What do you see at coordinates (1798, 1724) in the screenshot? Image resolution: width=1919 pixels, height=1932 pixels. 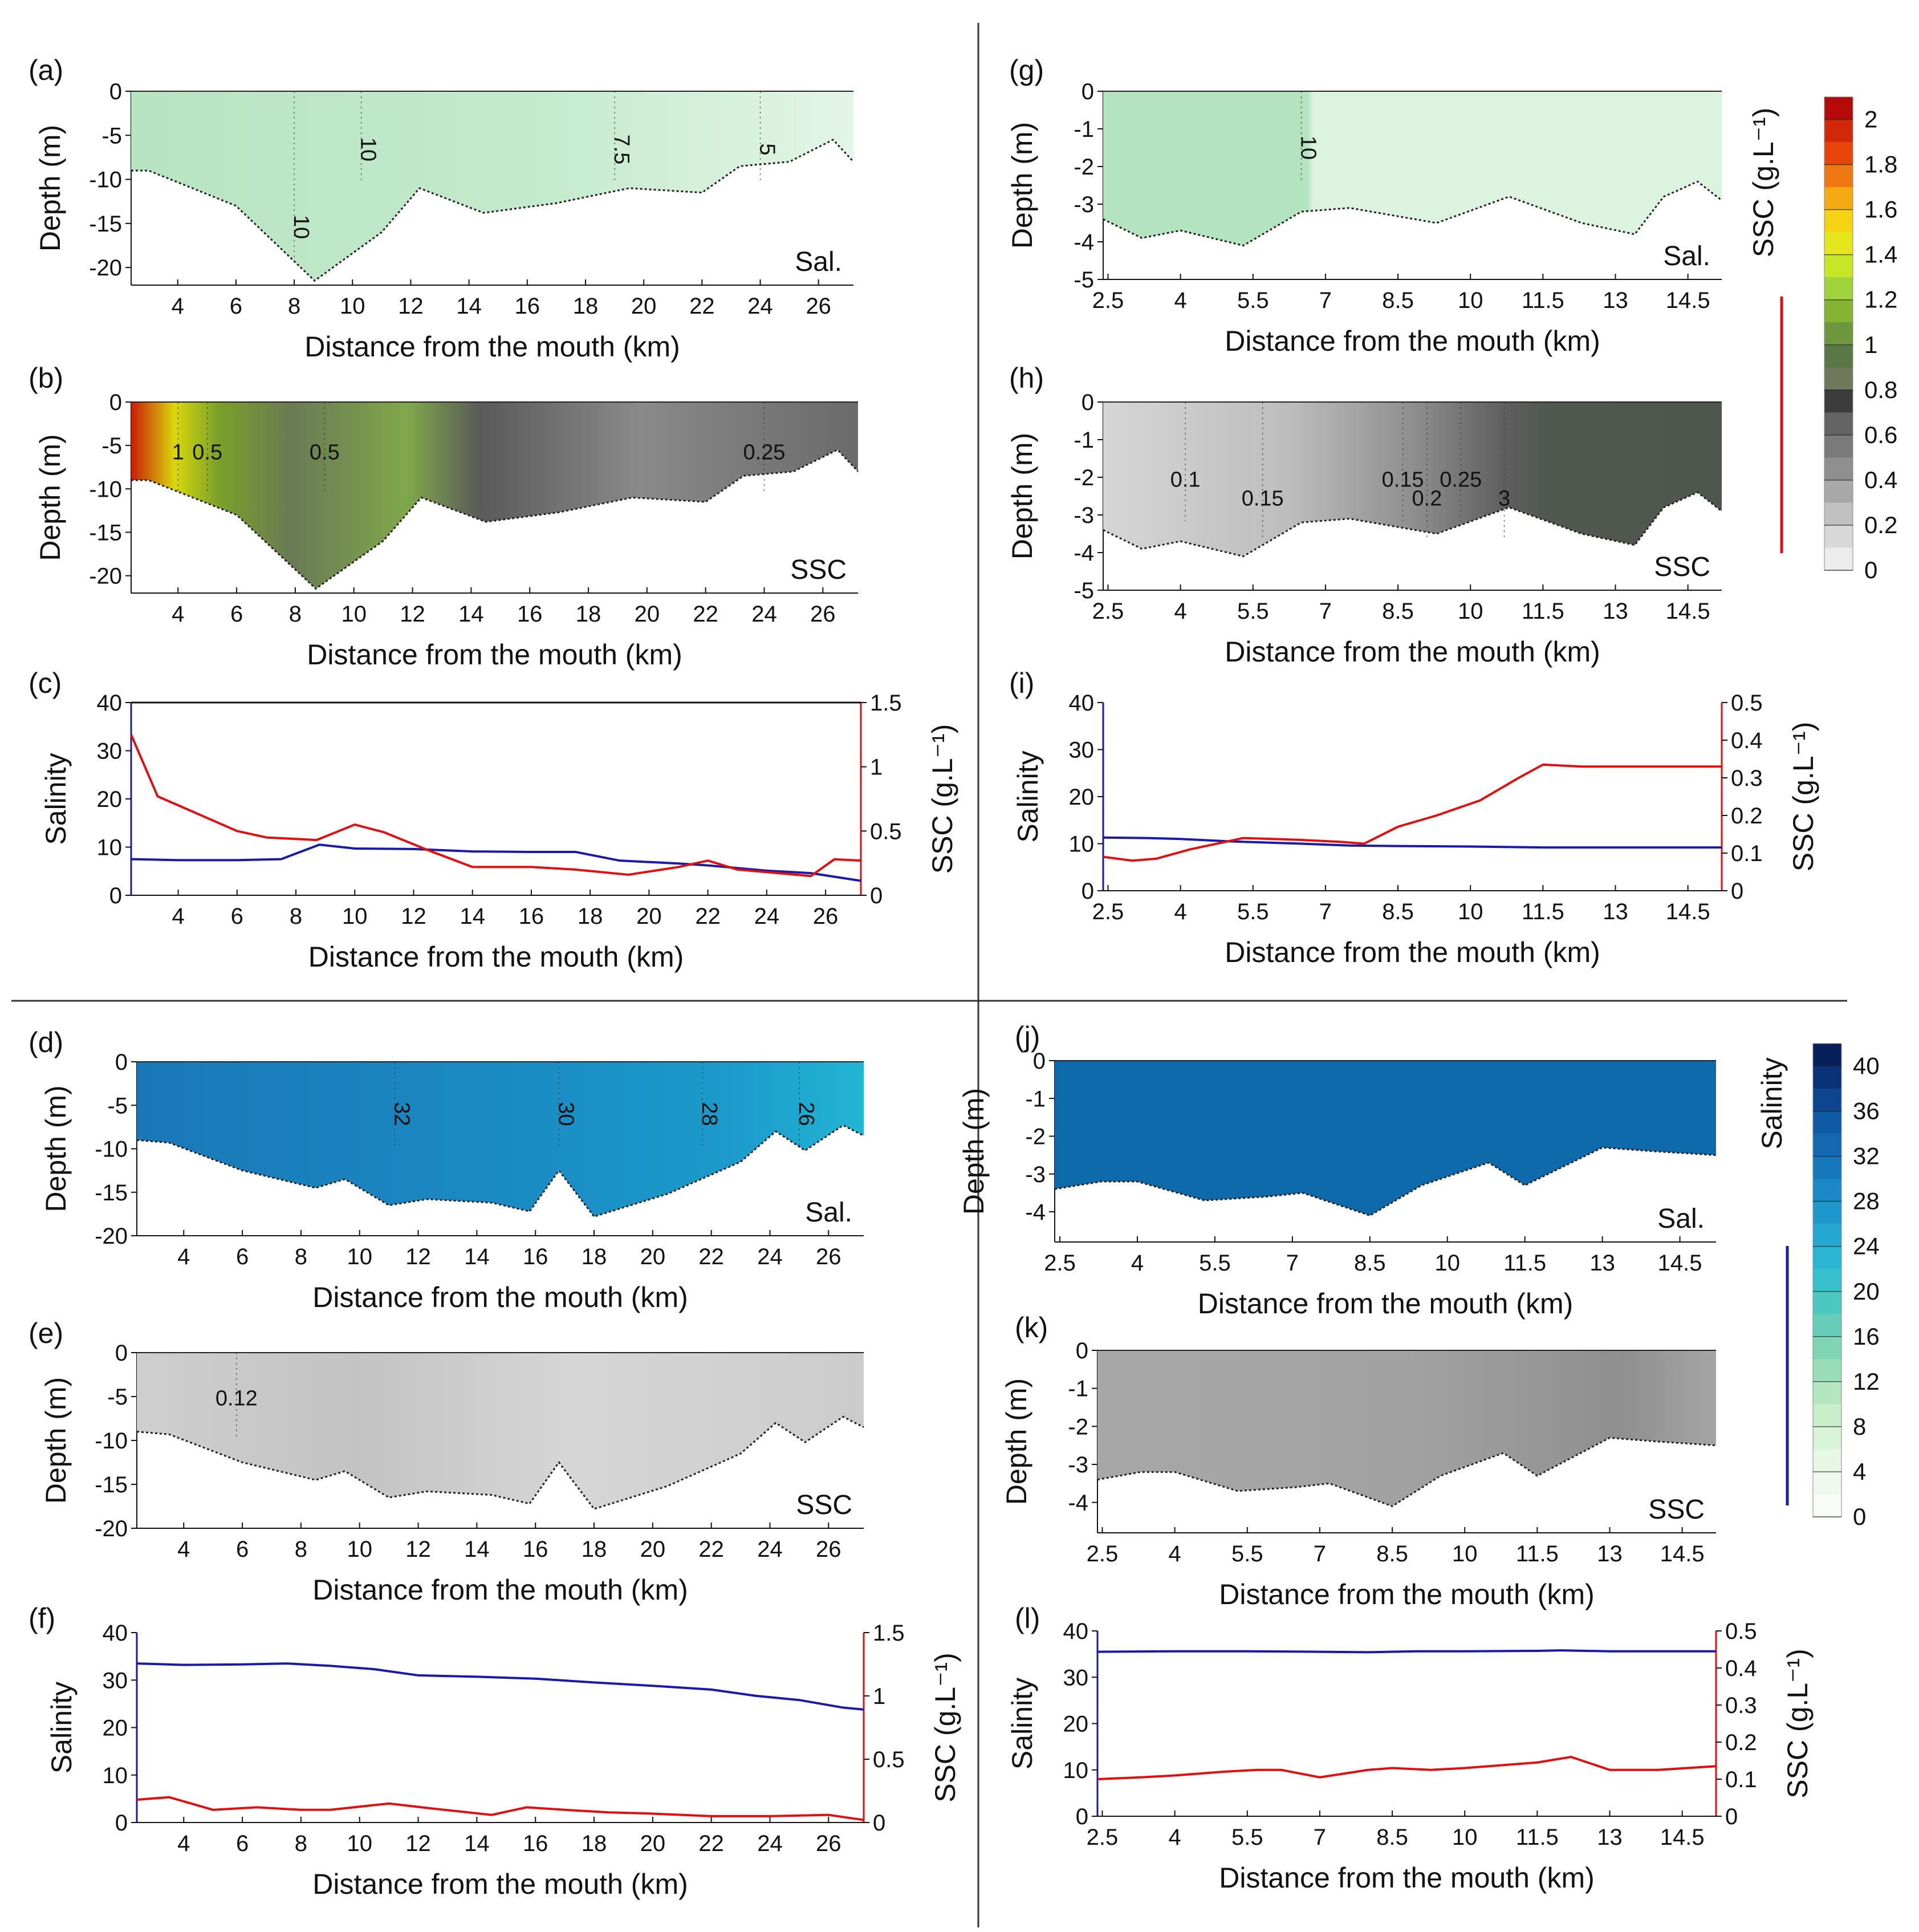 I see `right-axis-title: SSC (g.L⁻¹)` at bounding box center [1798, 1724].